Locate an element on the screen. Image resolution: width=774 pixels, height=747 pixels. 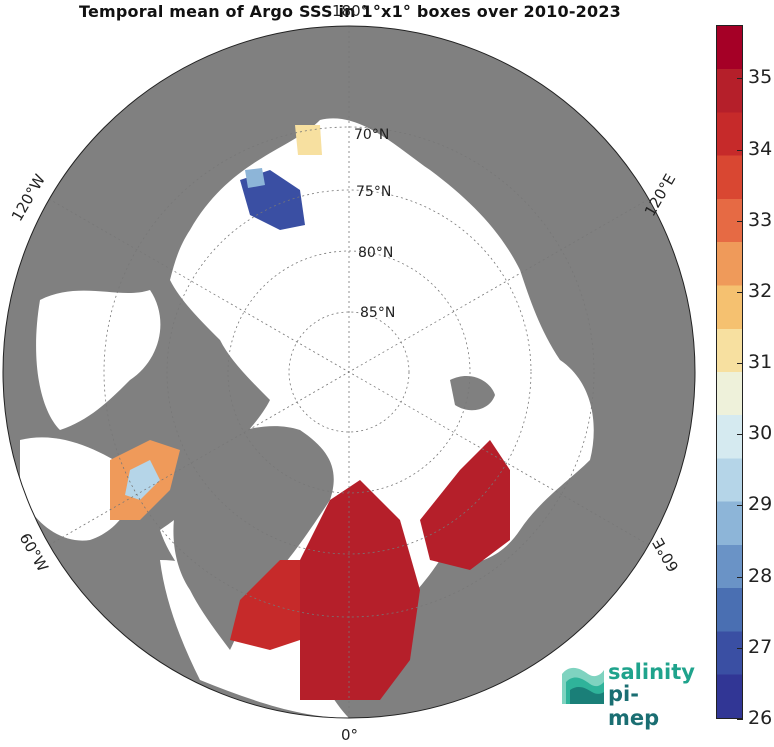
salinity-pi-mep-logo: salinity pi-mep is located at coordinates (627, 695).